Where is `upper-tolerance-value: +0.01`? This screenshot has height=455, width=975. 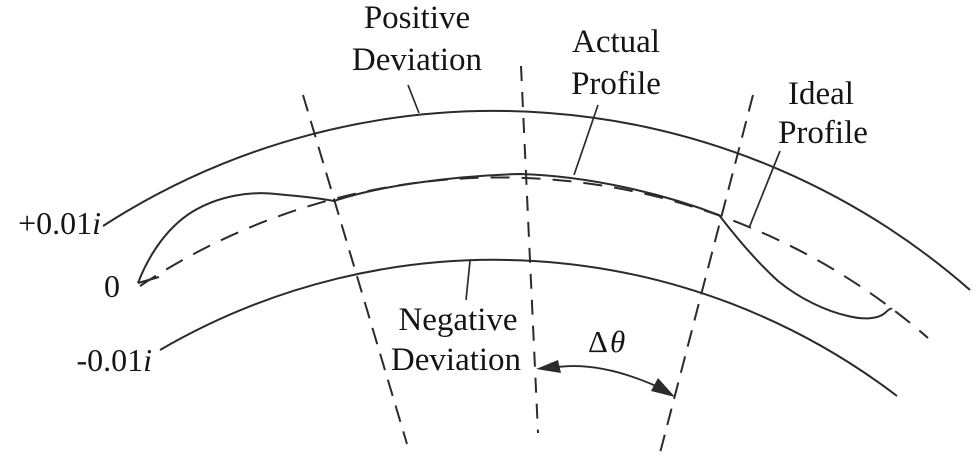
upper-tolerance-value: +0.01 is located at coordinates (55, 223).